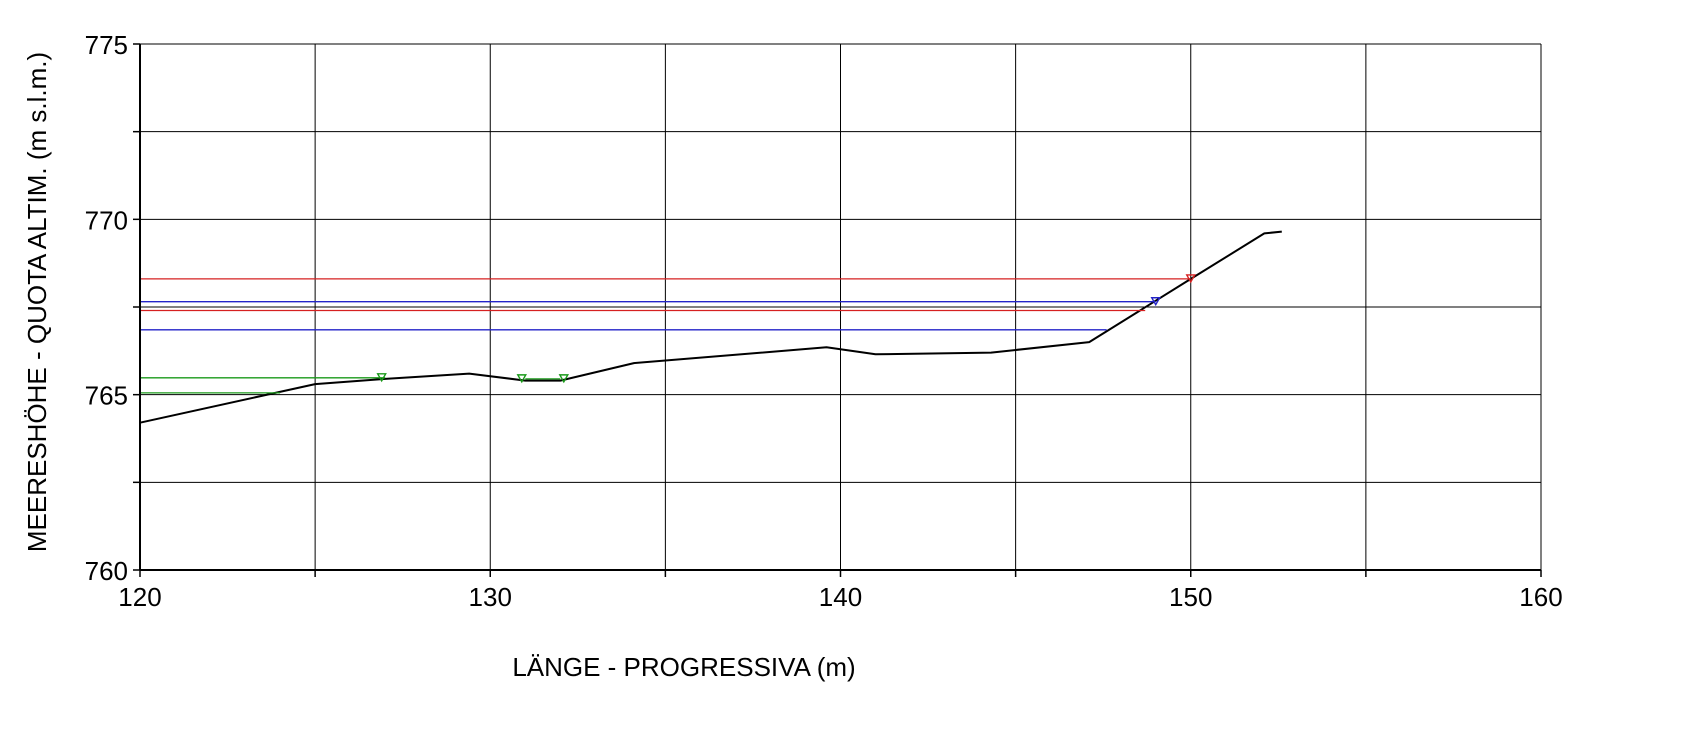 The image size is (1691, 741). What do you see at coordinates (106, 220) in the screenshot?
I see `y-tick-label-2: 770` at bounding box center [106, 220].